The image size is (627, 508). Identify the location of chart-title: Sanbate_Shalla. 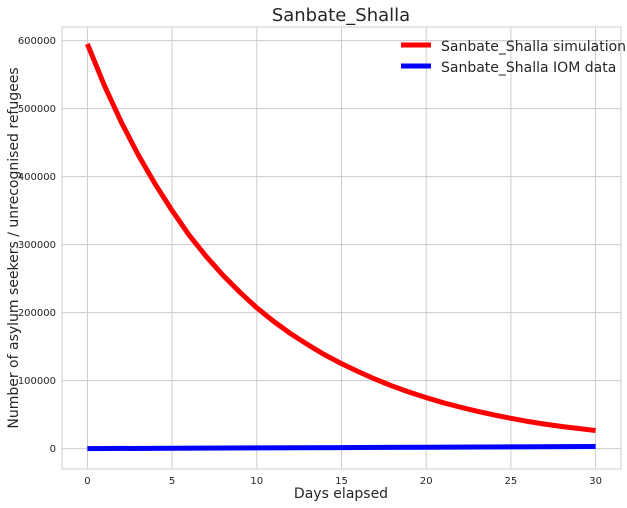
(341, 15).